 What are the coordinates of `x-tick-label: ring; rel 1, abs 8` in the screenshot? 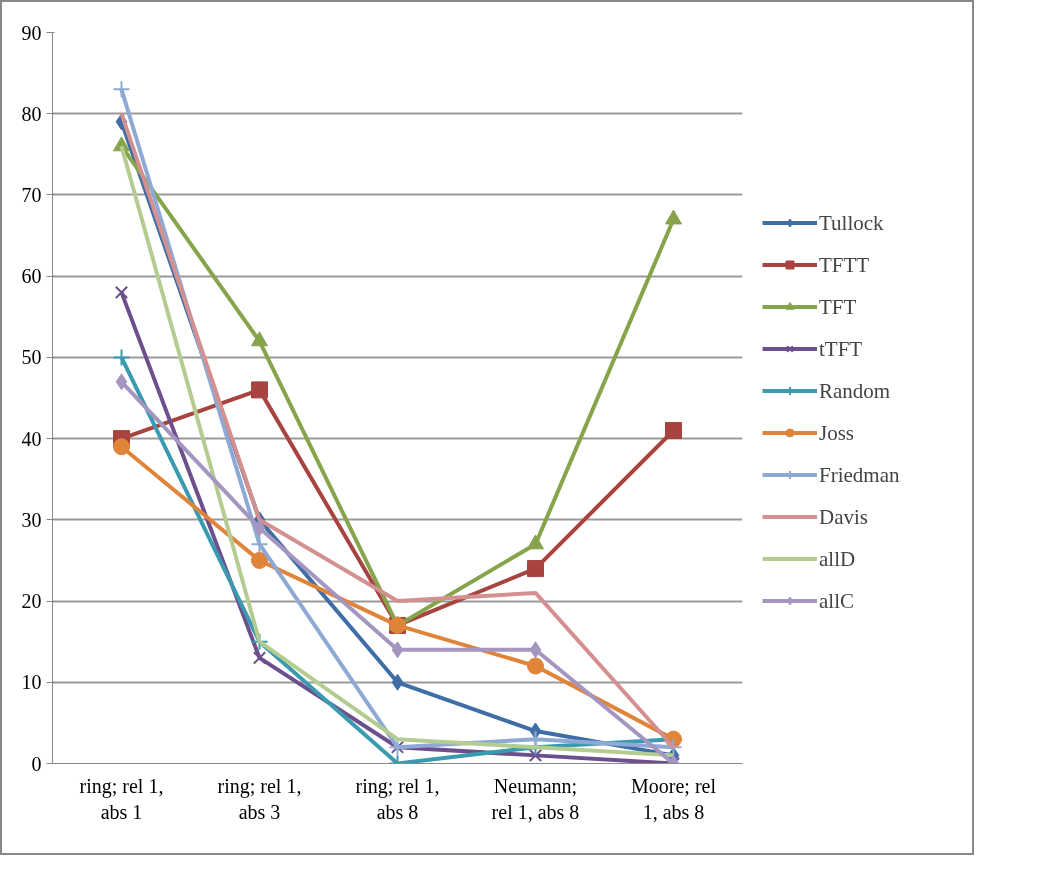 It's located at (397, 798).